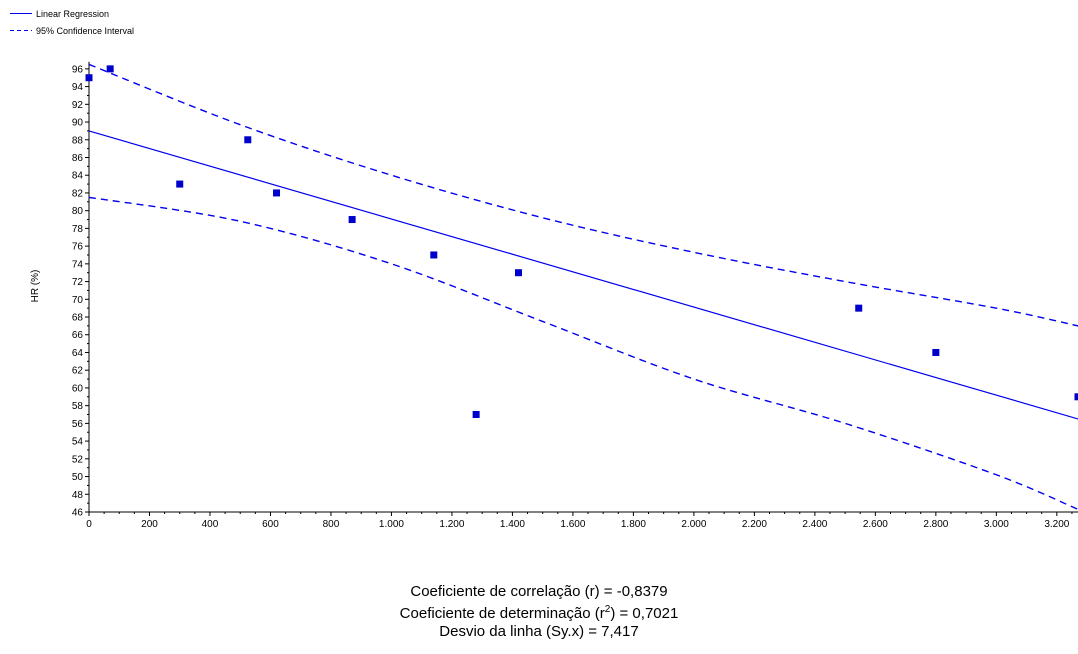 The image size is (1078, 654). I want to click on y-axis-title: HR (%), so click(35, 286).